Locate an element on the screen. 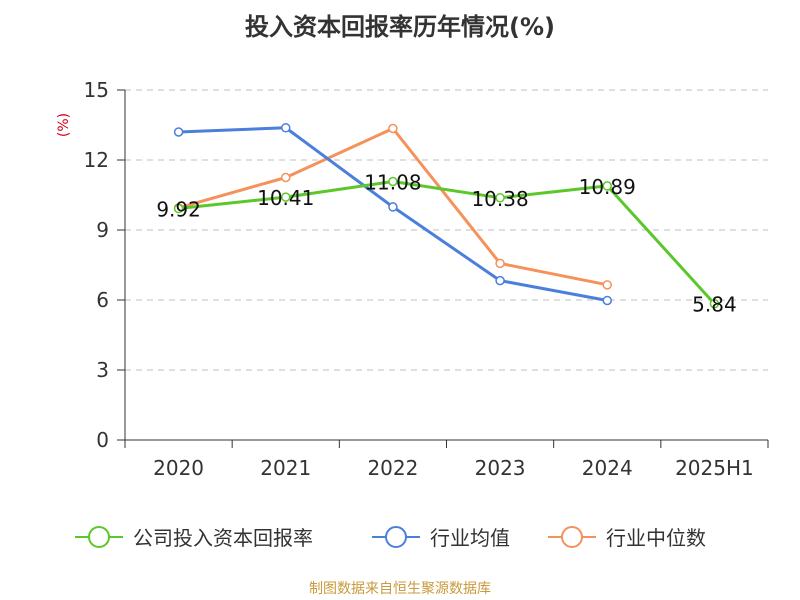  data-label: 5.84 is located at coordinates (714, 305).